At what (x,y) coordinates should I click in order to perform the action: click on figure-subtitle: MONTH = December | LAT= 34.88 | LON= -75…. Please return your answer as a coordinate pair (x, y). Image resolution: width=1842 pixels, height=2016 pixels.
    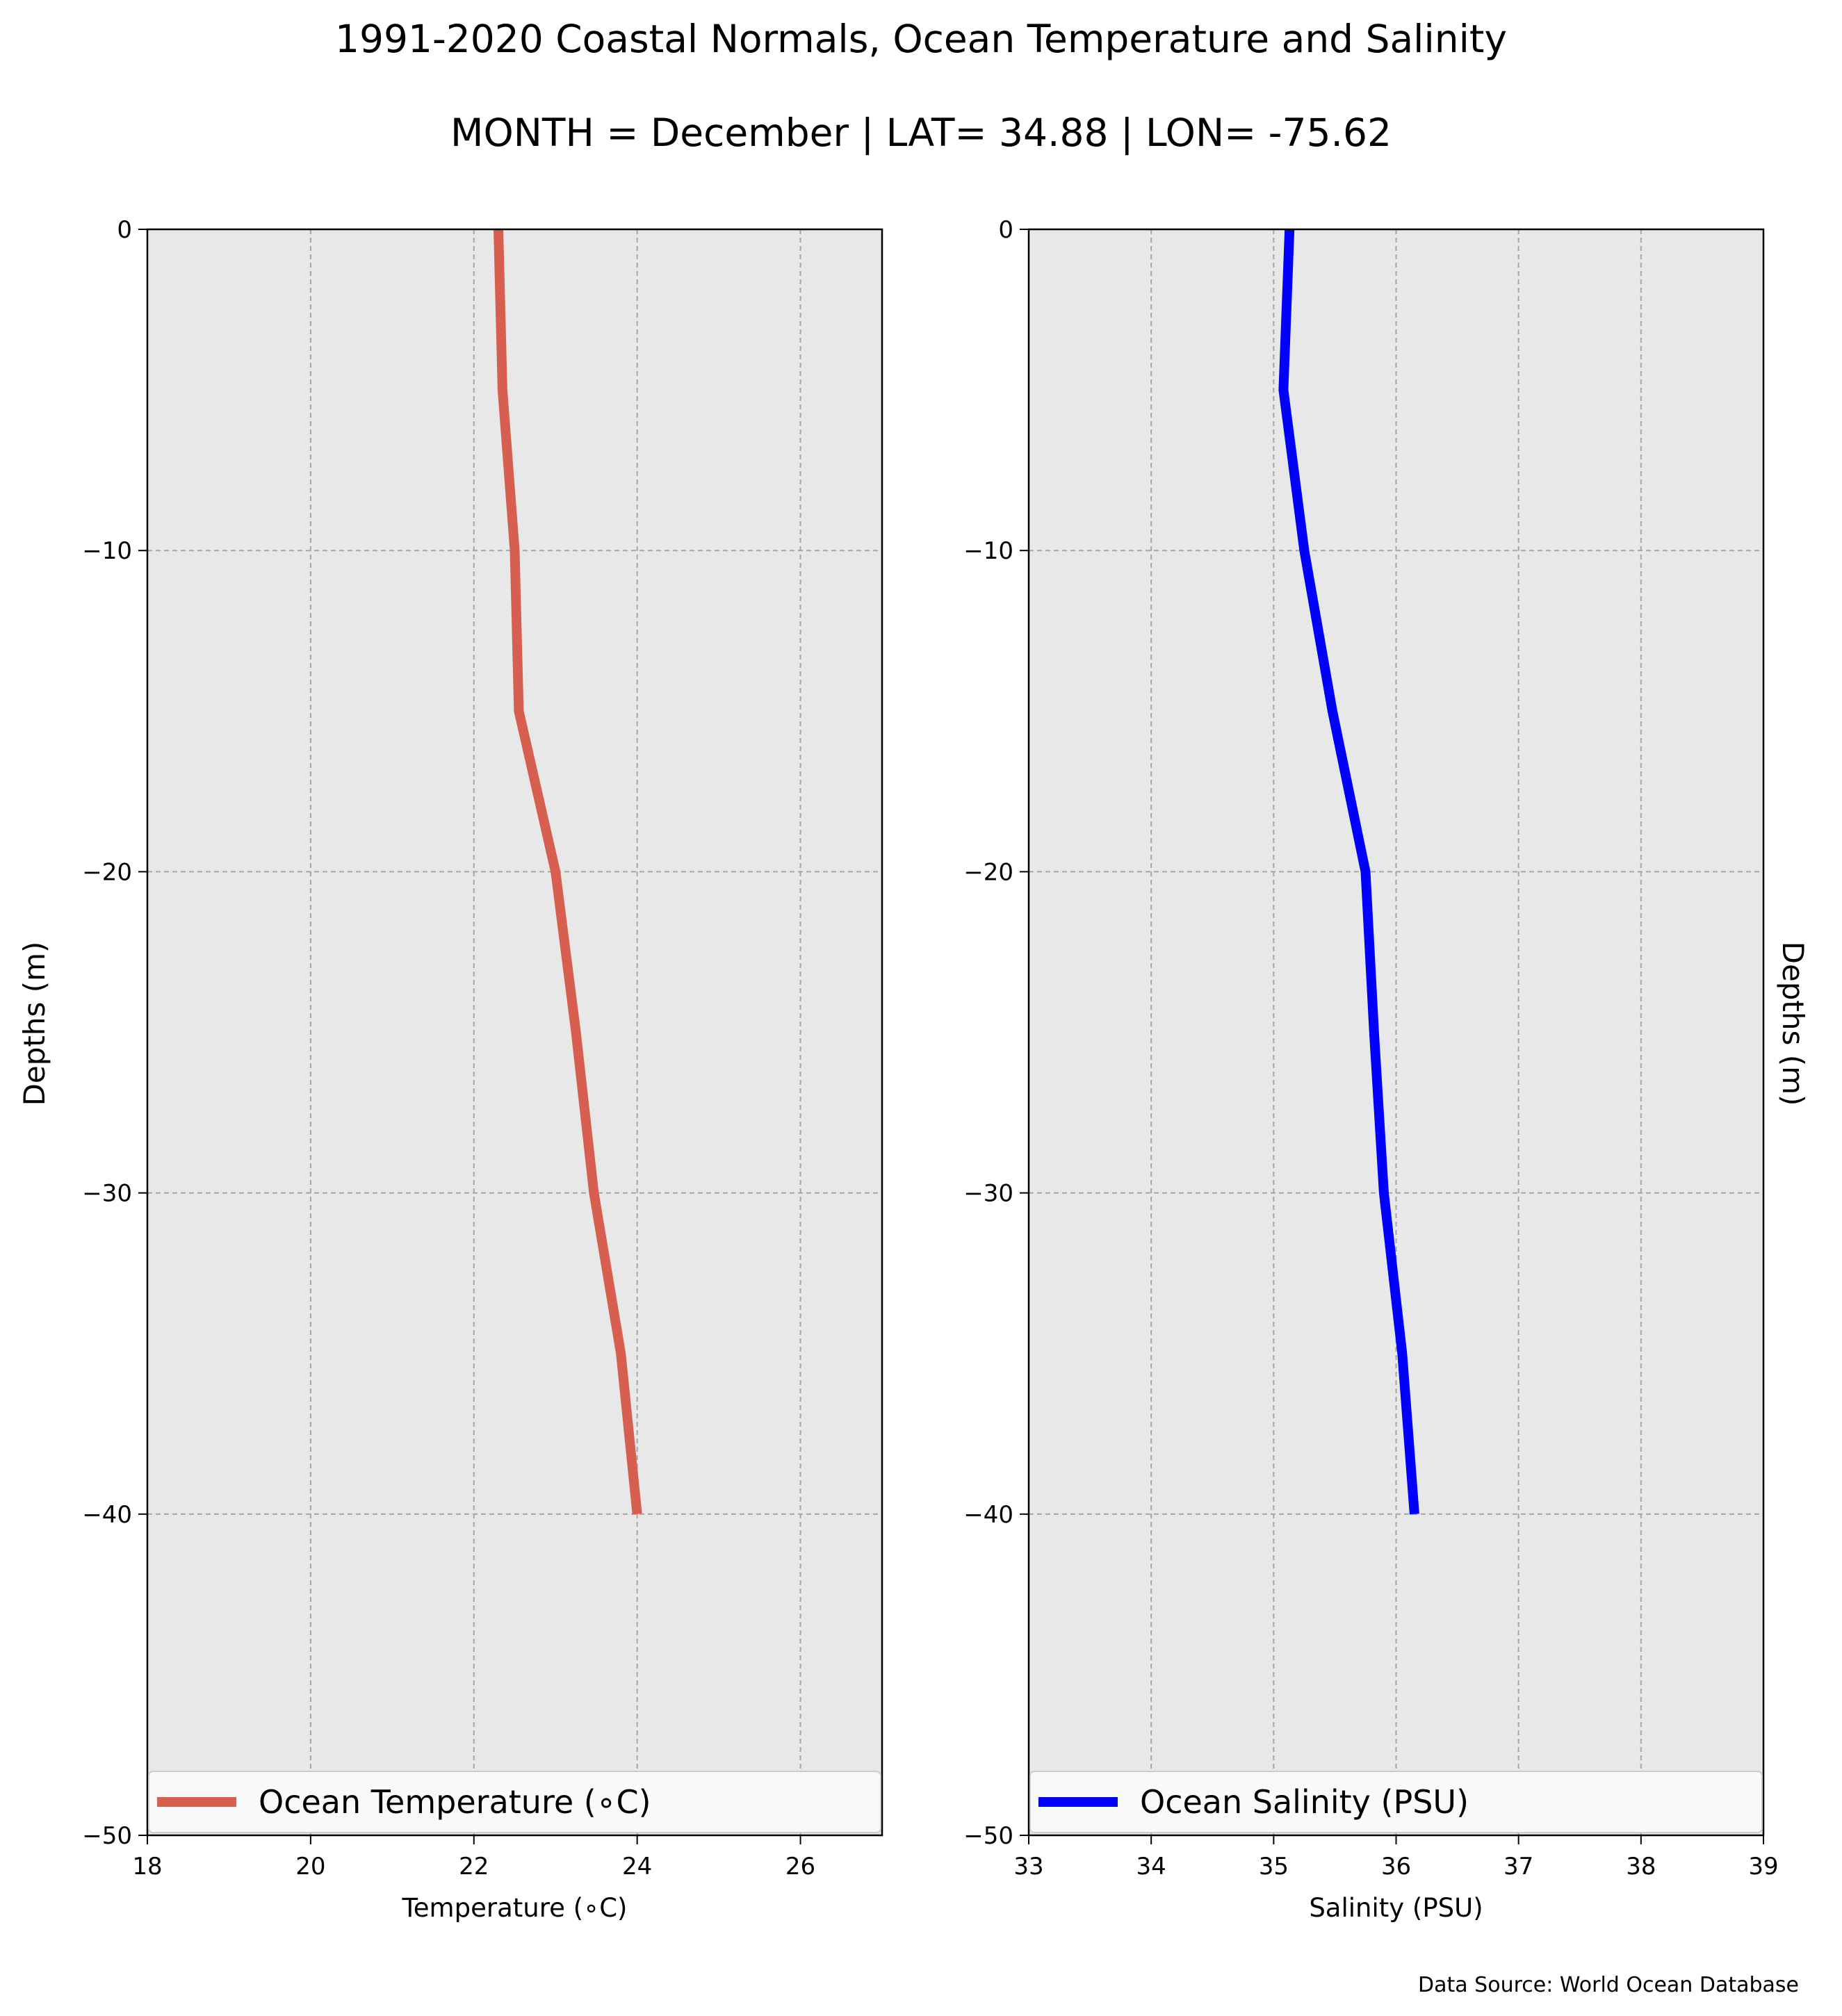
    Looking at the image, I should click on (921, 133).